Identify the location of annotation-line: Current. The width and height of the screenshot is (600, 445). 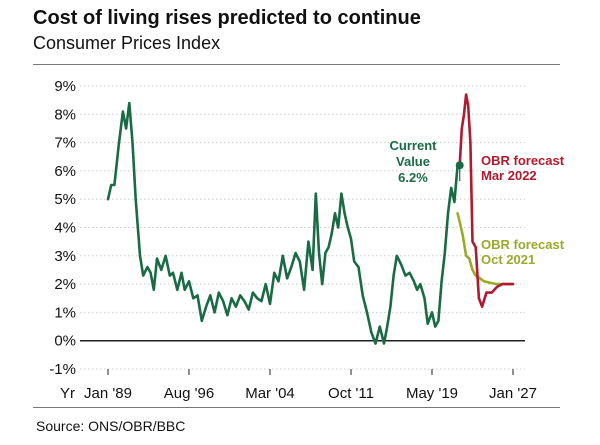
(414, 145).